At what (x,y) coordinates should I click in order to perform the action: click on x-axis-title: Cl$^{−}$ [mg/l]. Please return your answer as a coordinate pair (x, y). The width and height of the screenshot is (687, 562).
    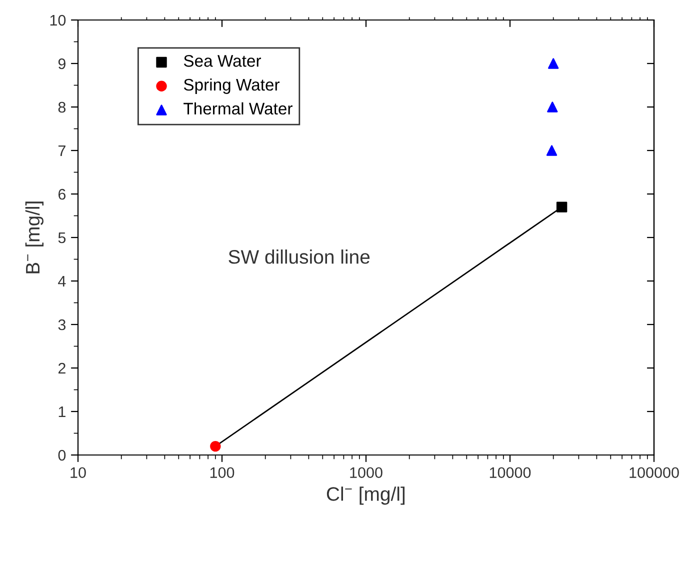
    Looking at the image, I should click on (365, 495).